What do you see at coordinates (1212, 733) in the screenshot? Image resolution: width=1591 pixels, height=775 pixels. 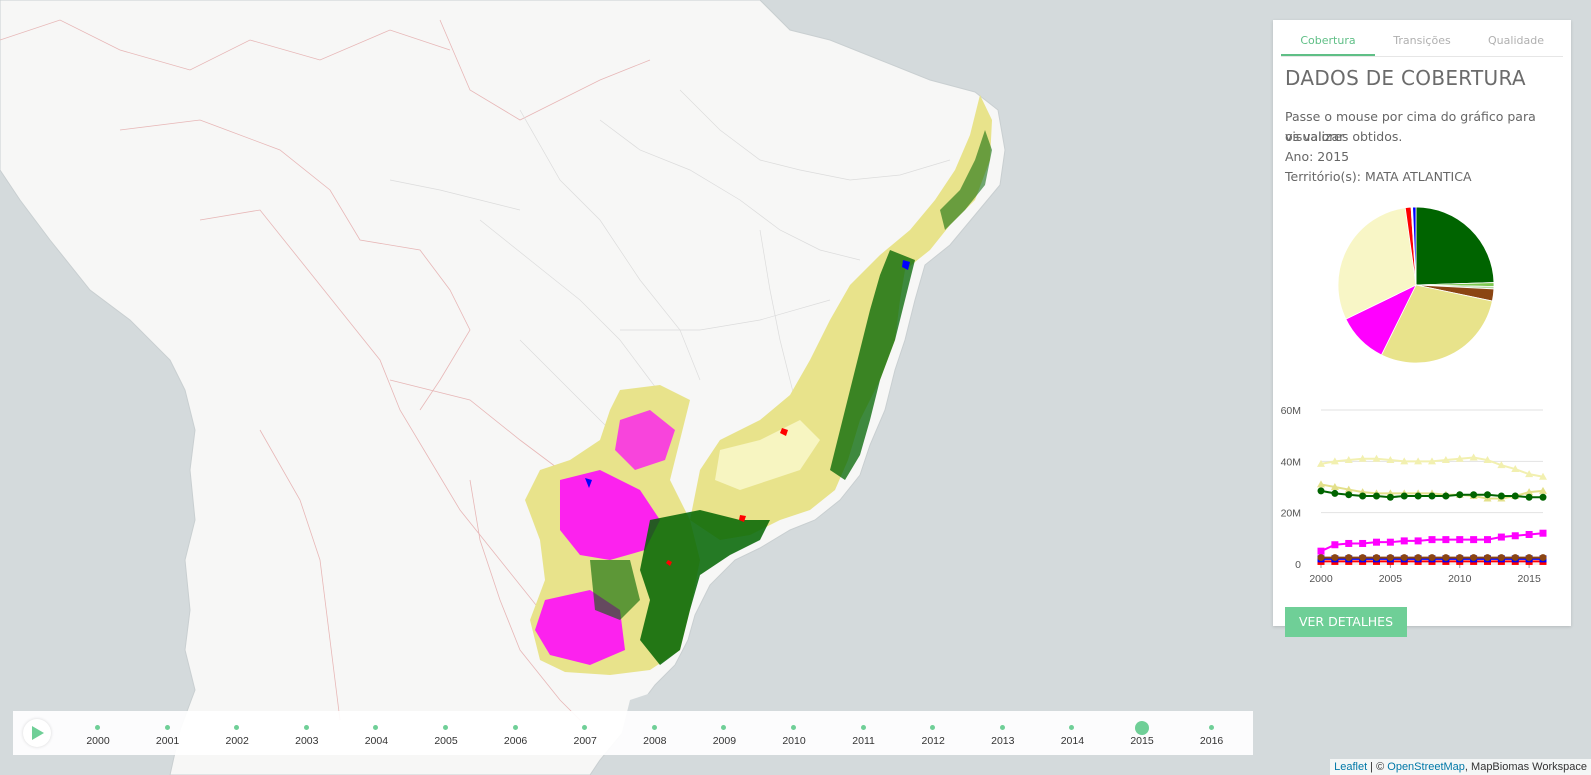 I see `timeline-year-2016: 2016` at bounding box center [1212, 733].